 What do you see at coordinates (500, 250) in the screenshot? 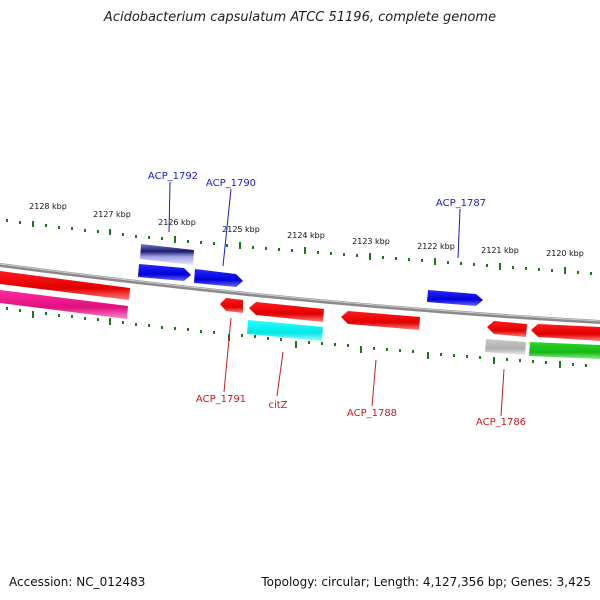
I see `scale-label: 2121 kbp` at bounding box center [500, 250].